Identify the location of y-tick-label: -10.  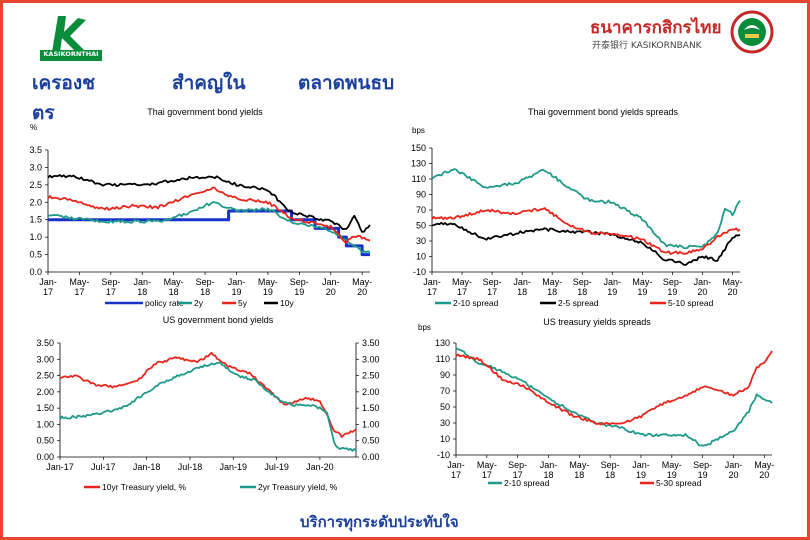
(443, 455).